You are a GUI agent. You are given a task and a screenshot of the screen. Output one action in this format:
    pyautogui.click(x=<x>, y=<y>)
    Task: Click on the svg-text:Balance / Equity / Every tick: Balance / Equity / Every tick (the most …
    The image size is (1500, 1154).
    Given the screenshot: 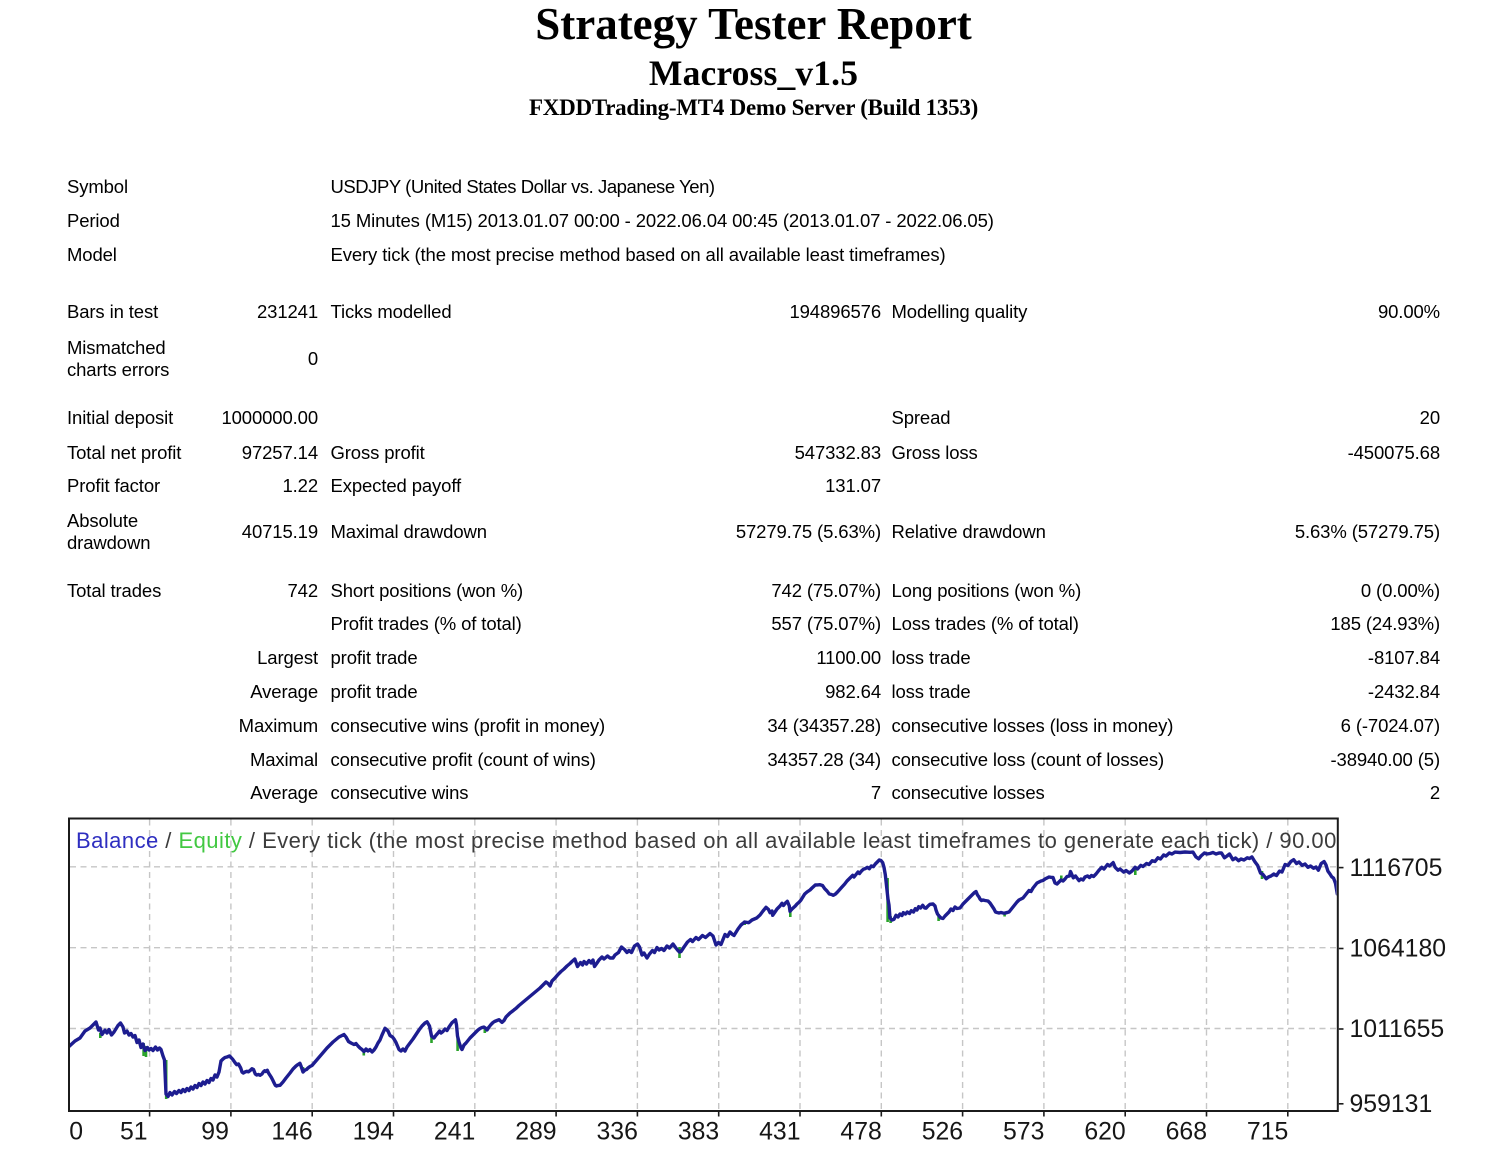 What is the action you would take?
    pyautogui.click(x=716, y=840)
    